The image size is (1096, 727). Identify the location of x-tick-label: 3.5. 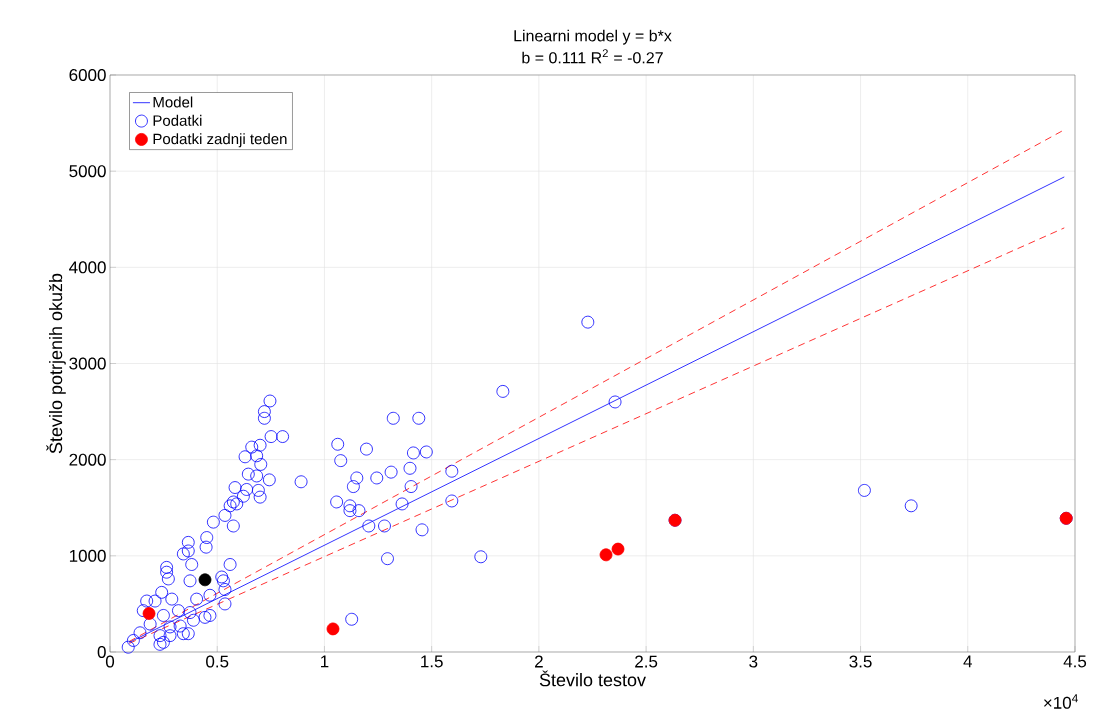
(860, 661).